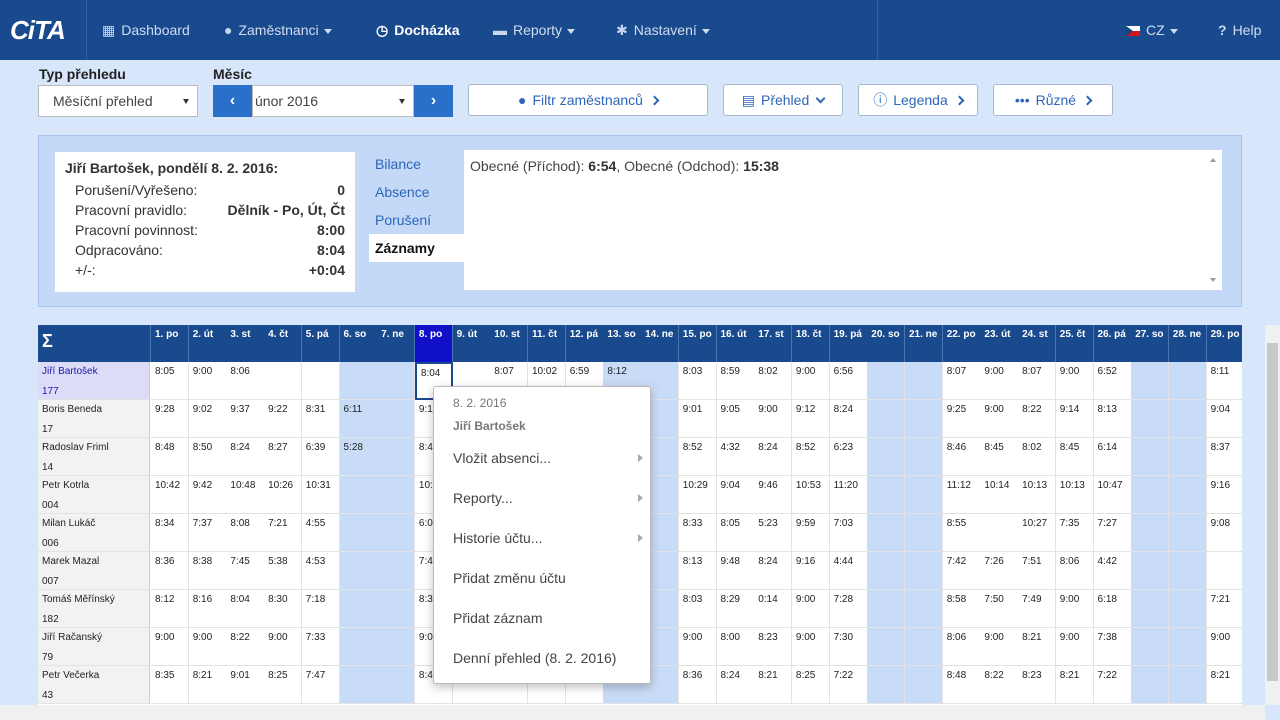 The image size is (1280, 720). Describe the element at coordinates (735, 419) in the screenshot. I see `day-cell: 9:05` at that location.